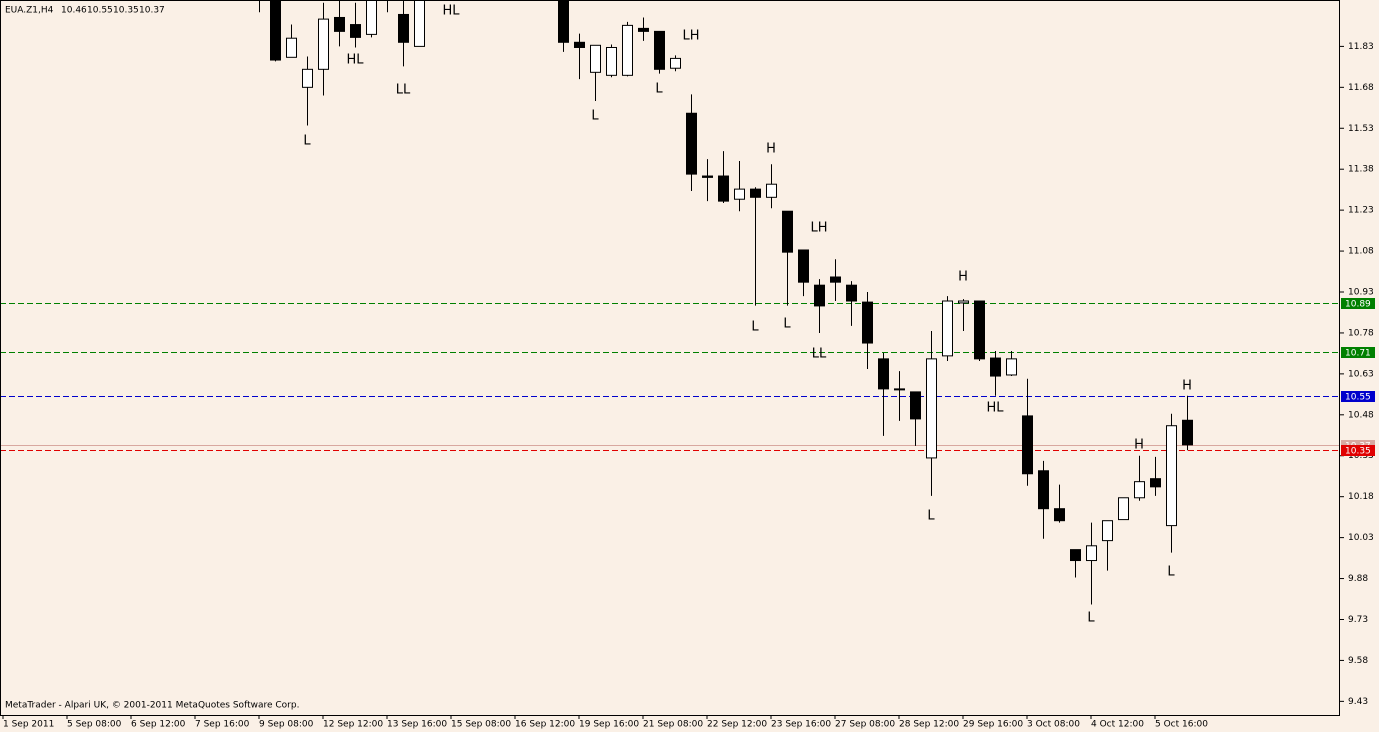 This screenshot has width=1379, height=732. I want to click on level-label: 10.89, so click(1358, 305).